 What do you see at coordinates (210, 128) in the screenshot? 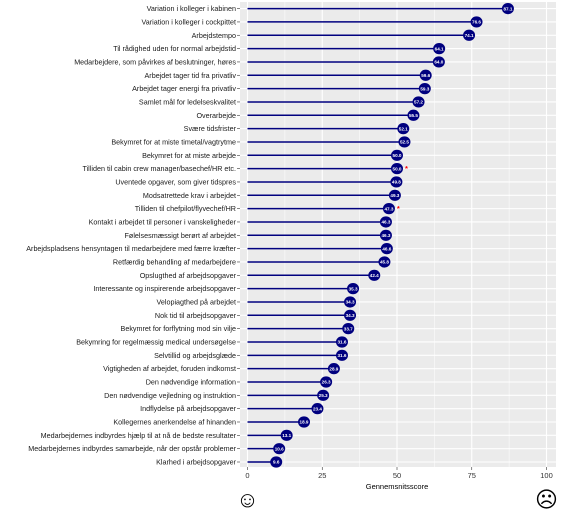
I see `category-label: Svære tidsfrister` at bounding box center [210, 128].